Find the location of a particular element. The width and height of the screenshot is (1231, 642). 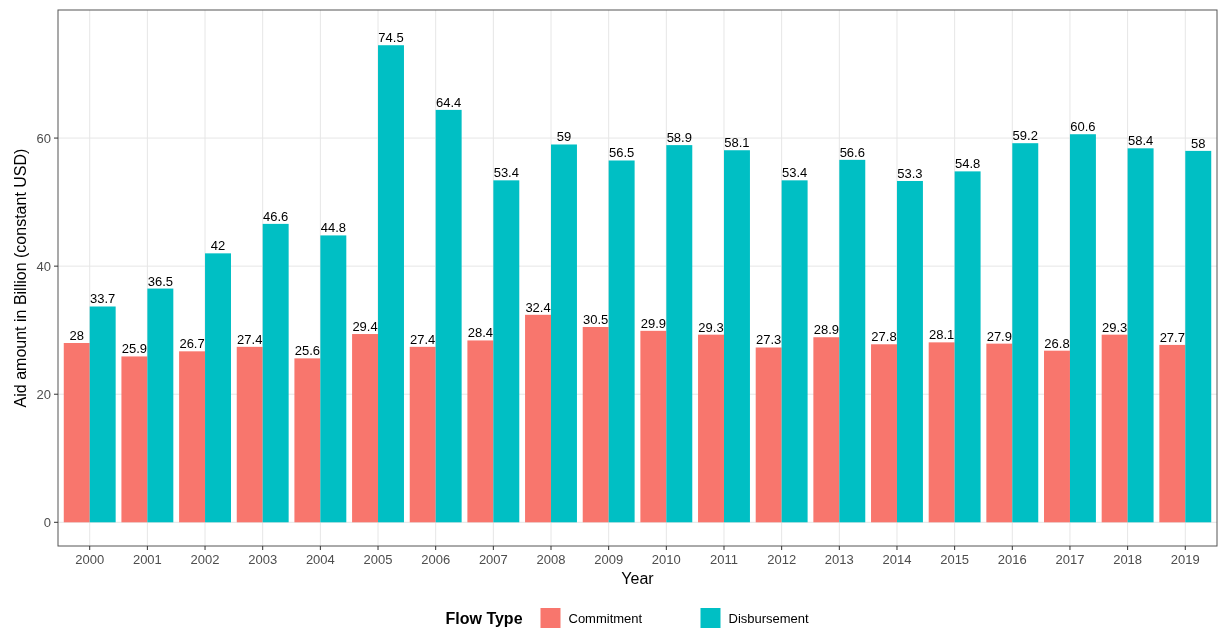

data-label: 33.7 is located at coordinates (103, 299).